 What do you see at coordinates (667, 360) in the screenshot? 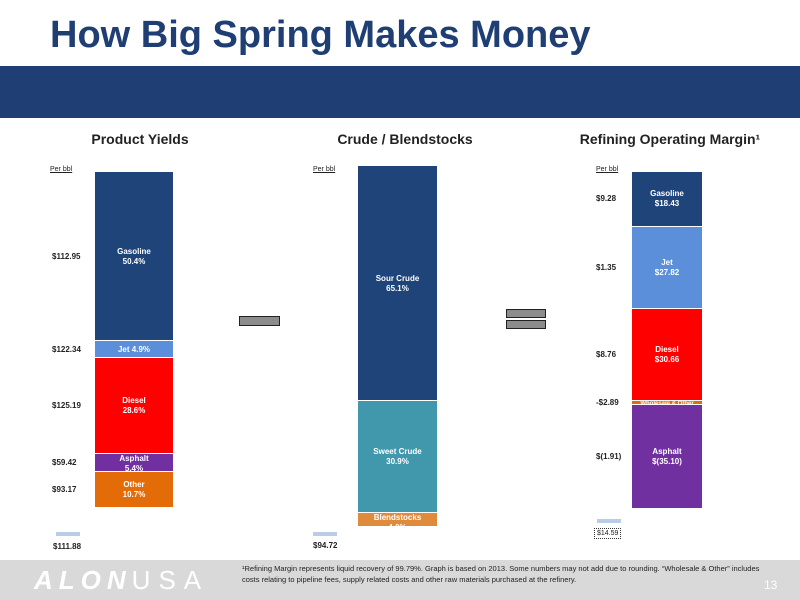
I see `segment-value: $30.66` at bounding box center [667, 360].